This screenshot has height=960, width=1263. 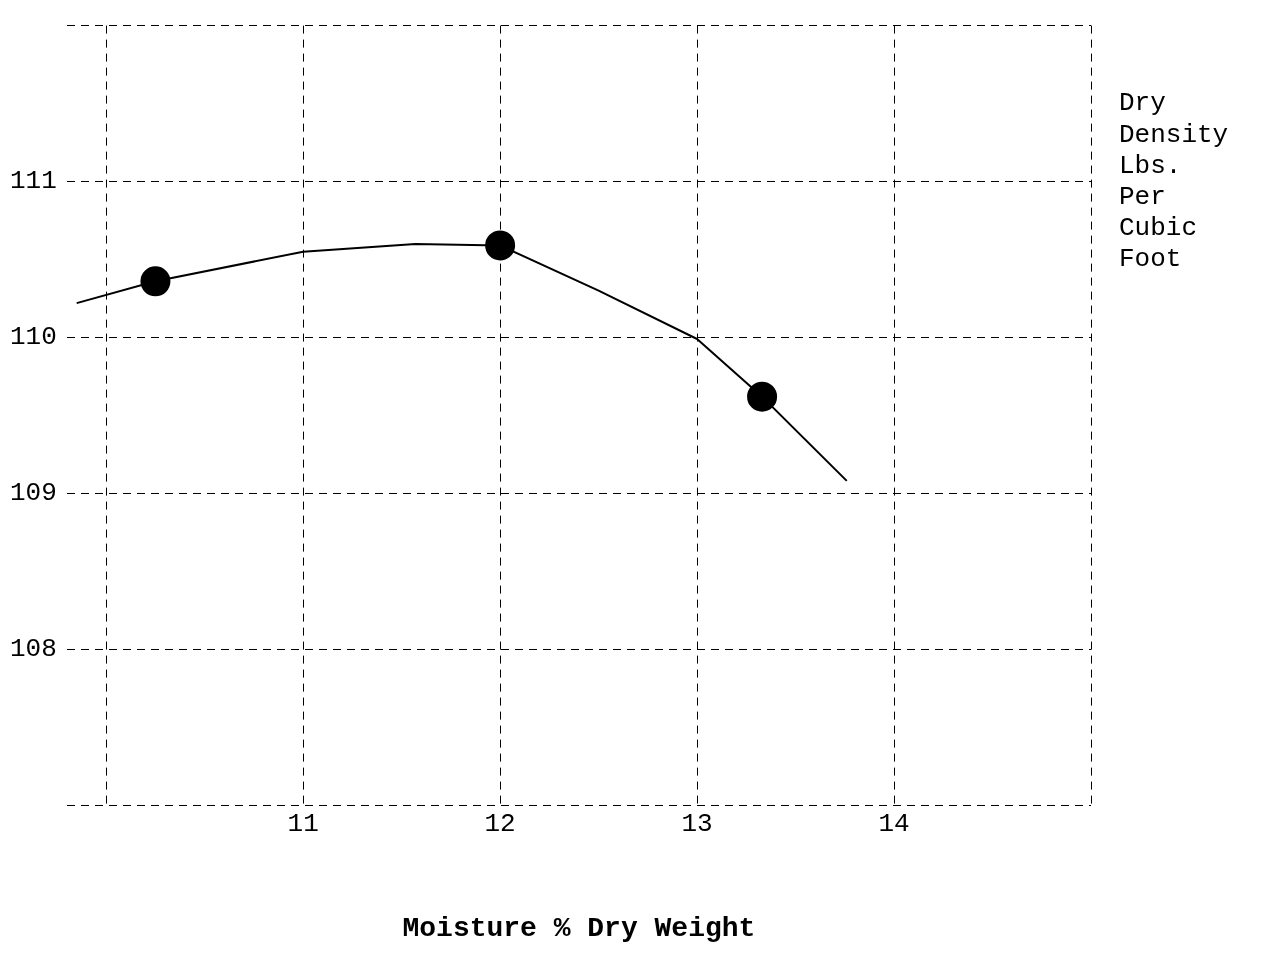 I want to click on y-axis-title: Dry Density Lbs. Per Cubic Foot, so click(x=1174, y=181).